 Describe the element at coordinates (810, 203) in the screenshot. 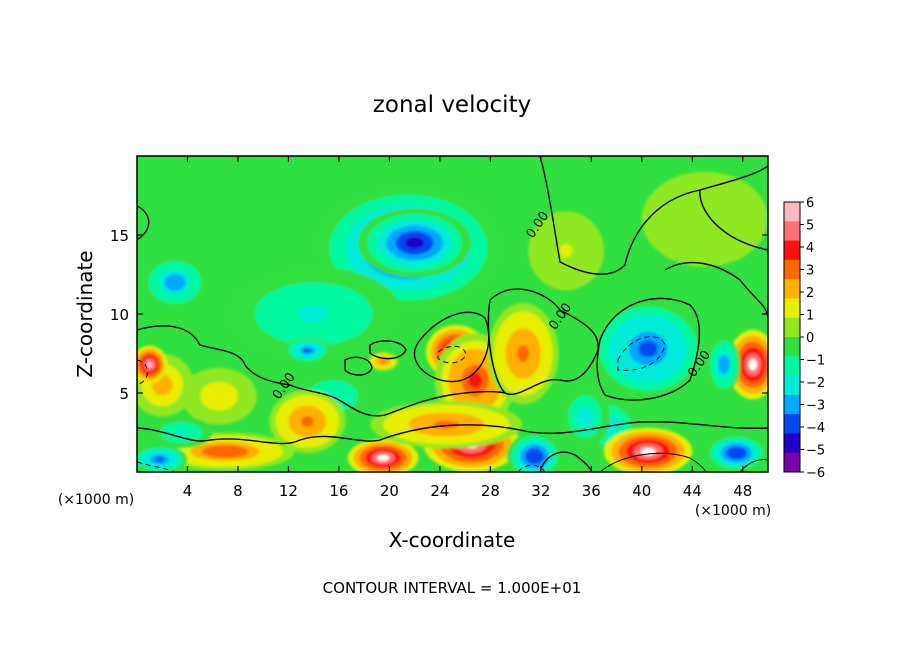

I see `colorbar-tick-label-0: 6` at that location.